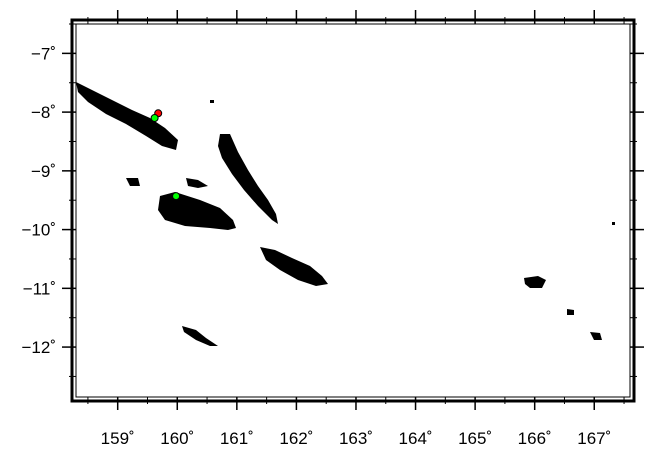 The height and width of the screenshot is (453, 651). Describe the element at coordinates (535, 438) in the screenshot. I see `x-tick-label: 166˚` at that location.